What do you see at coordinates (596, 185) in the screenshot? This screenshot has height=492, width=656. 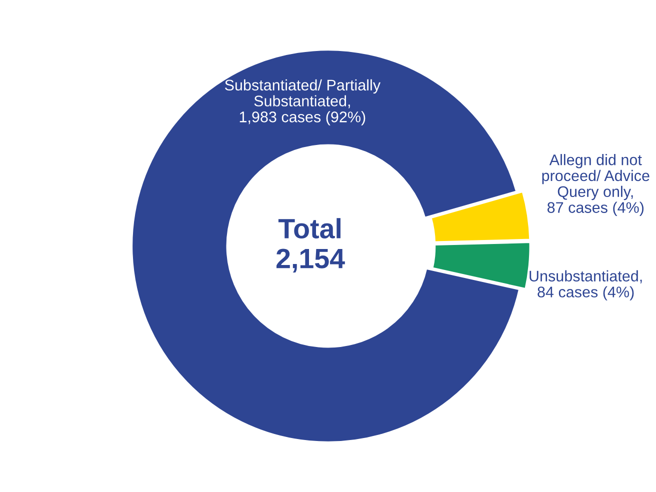 I see `slice-label: Allegn did not proceed/ Advice Query only, 87 cases (4%)` at bounding box center [596, 185].